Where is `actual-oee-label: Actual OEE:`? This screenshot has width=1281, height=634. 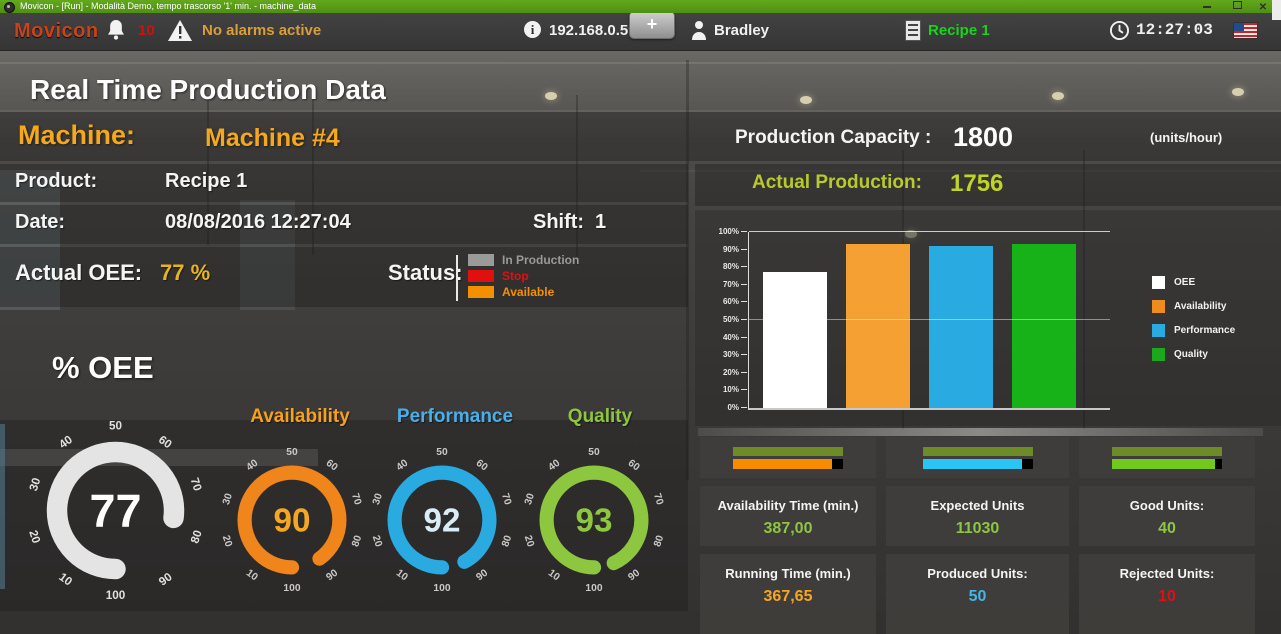 actual-oee-label: Actual OEE: is located at coordinates (79, 272).